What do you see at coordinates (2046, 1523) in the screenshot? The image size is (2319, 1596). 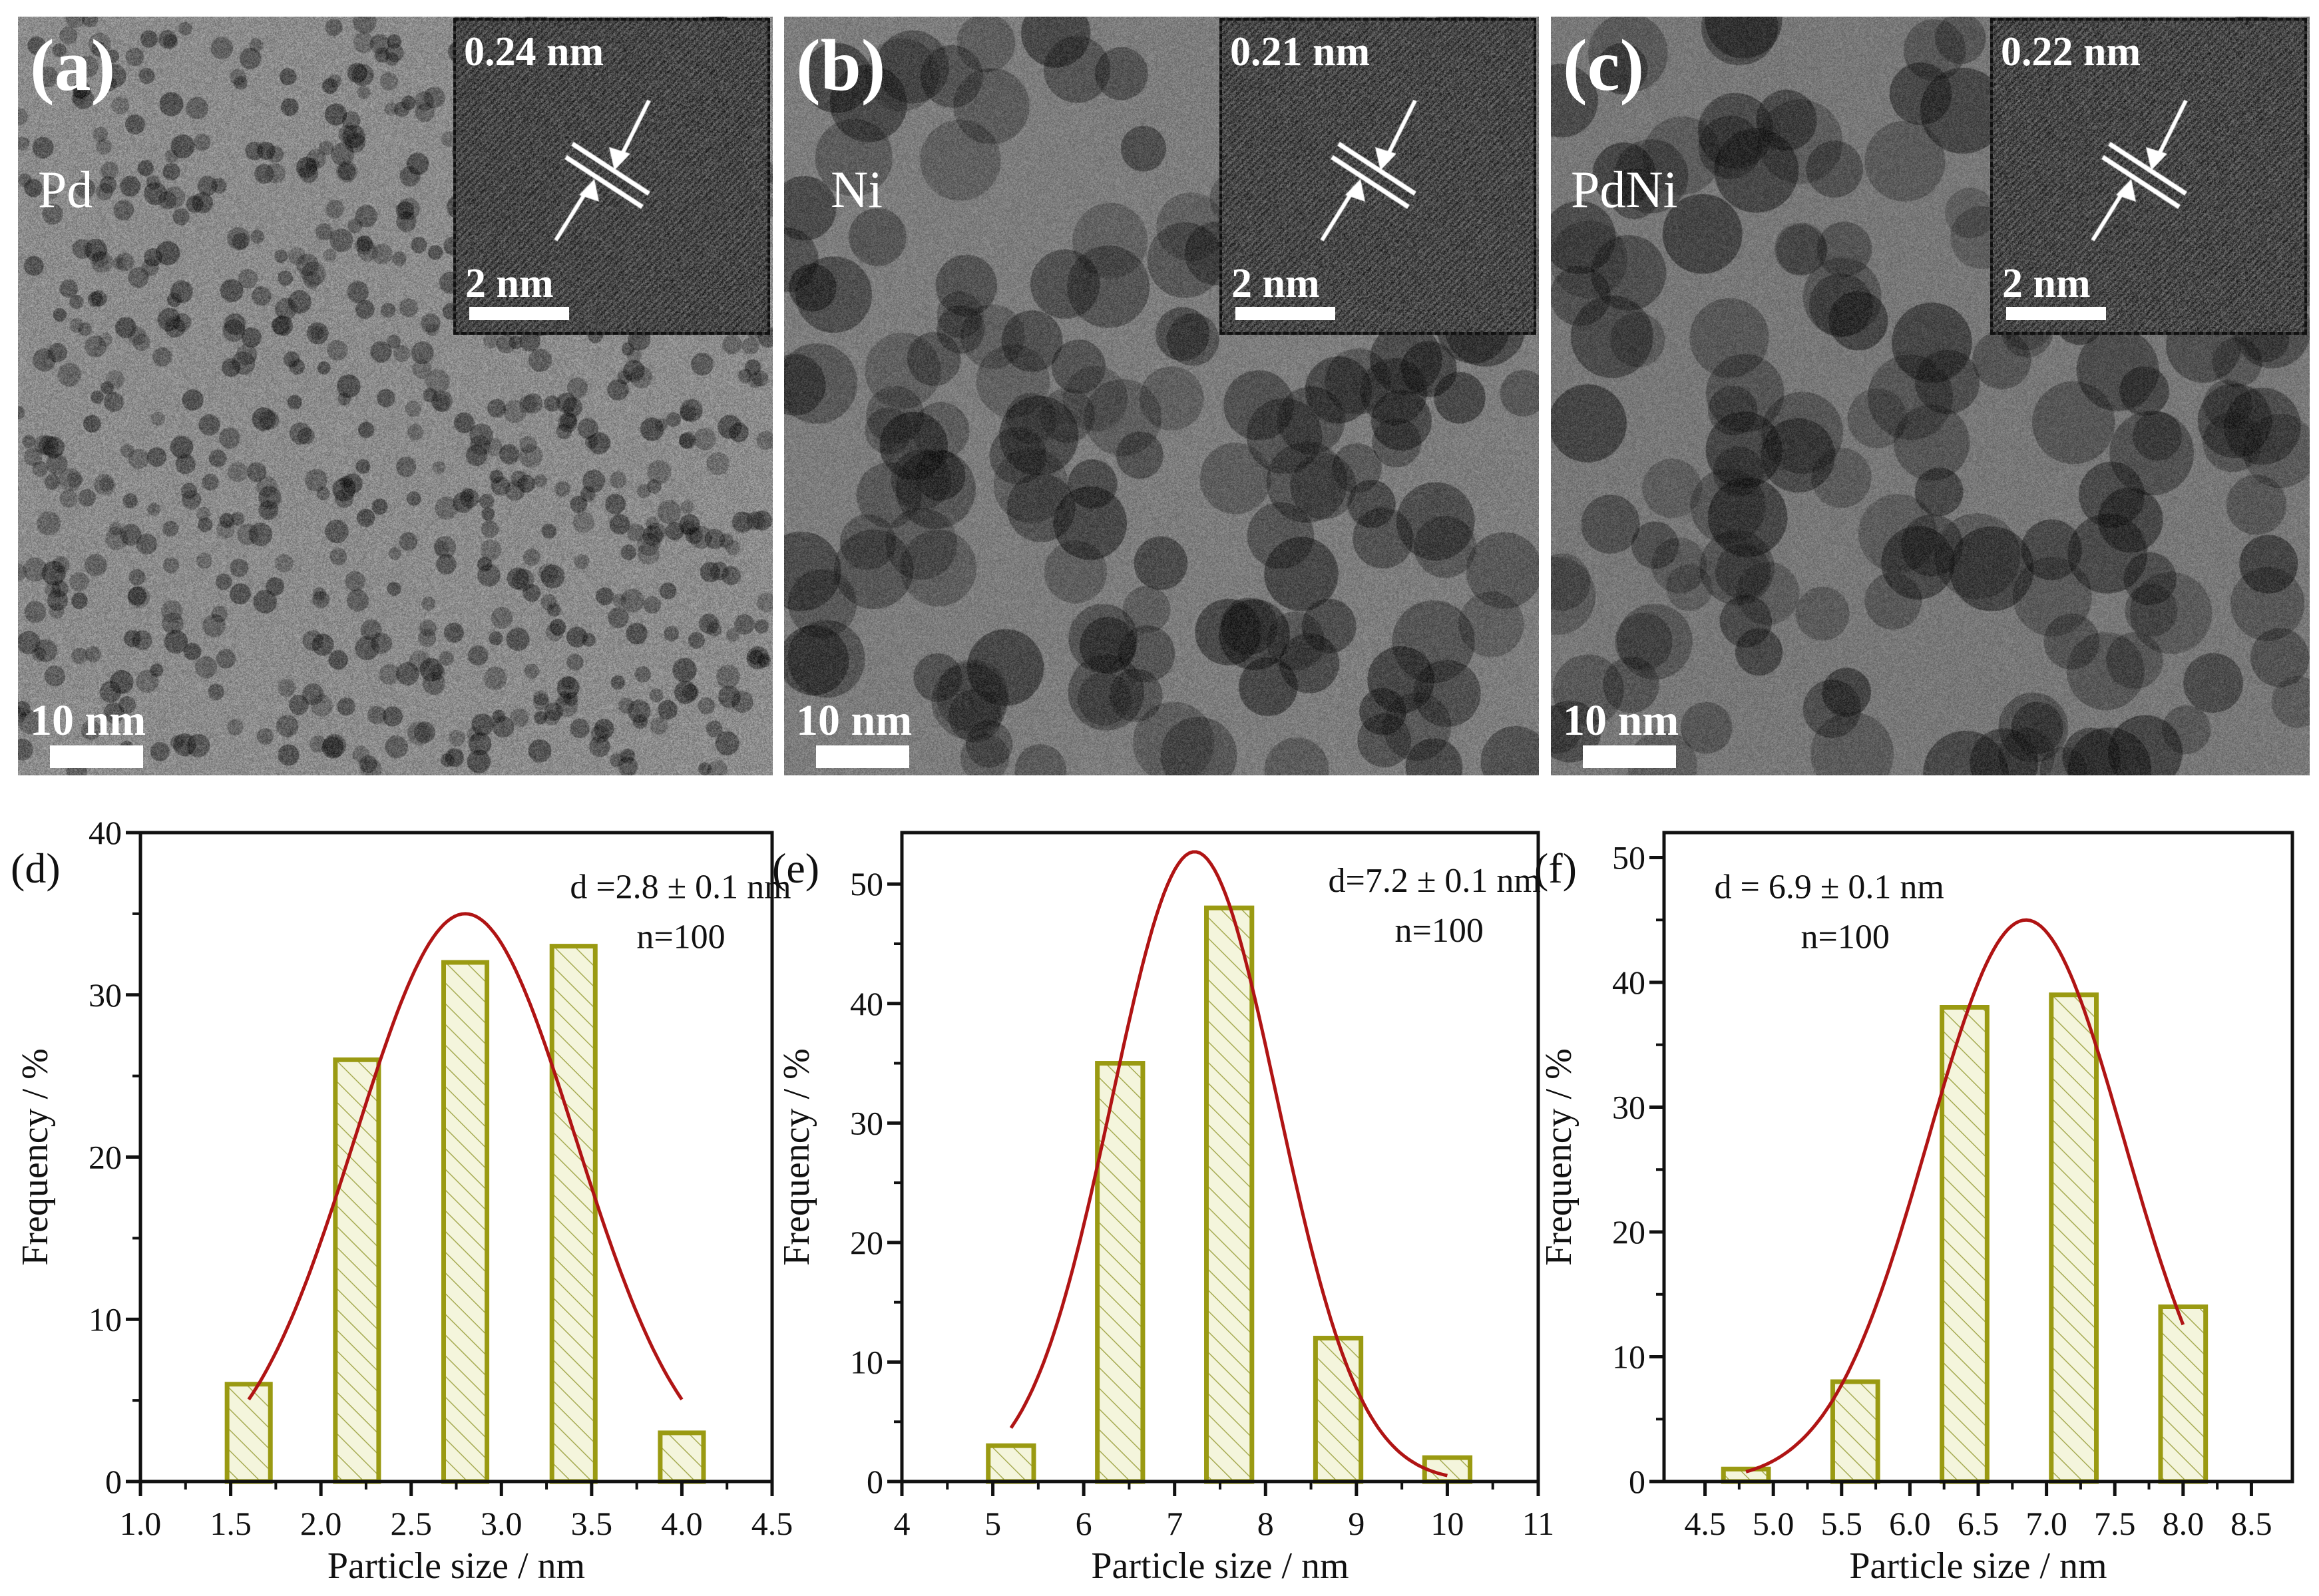 I see `x-tick-label: 7.0` at bounding box center [2046, 1523].